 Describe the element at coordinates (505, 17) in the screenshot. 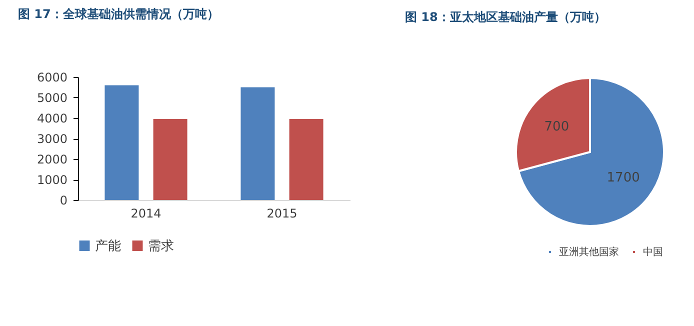

I see `chart-title: 图 18：亚太地区基础油产量（万吨）` at that location.